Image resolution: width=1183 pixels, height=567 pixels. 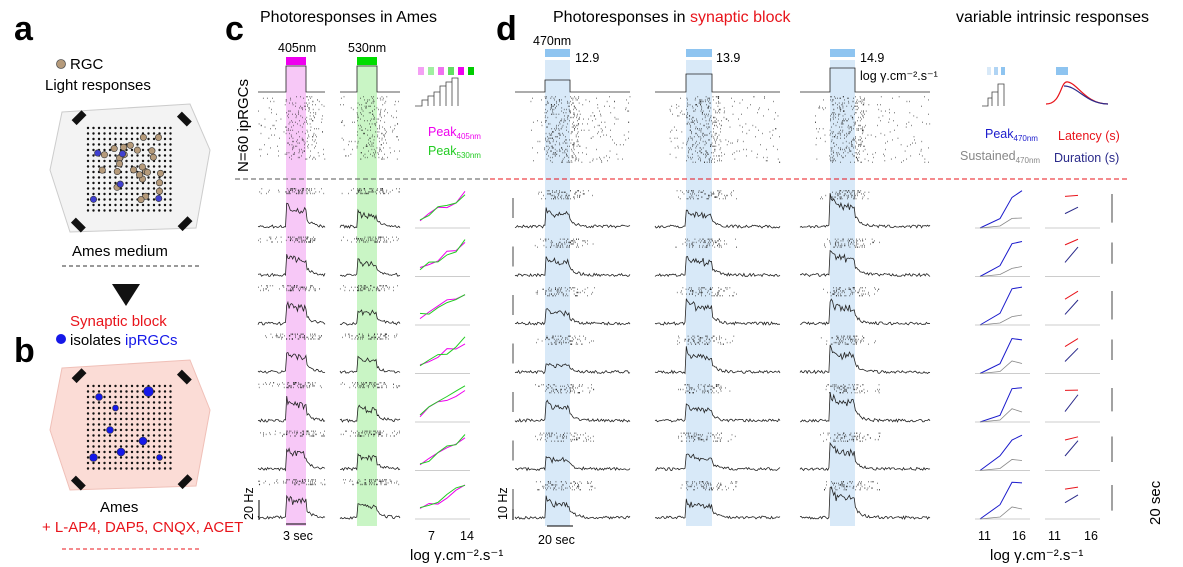 I want to click on x-tick: 16, so click(x=1091, y=536).